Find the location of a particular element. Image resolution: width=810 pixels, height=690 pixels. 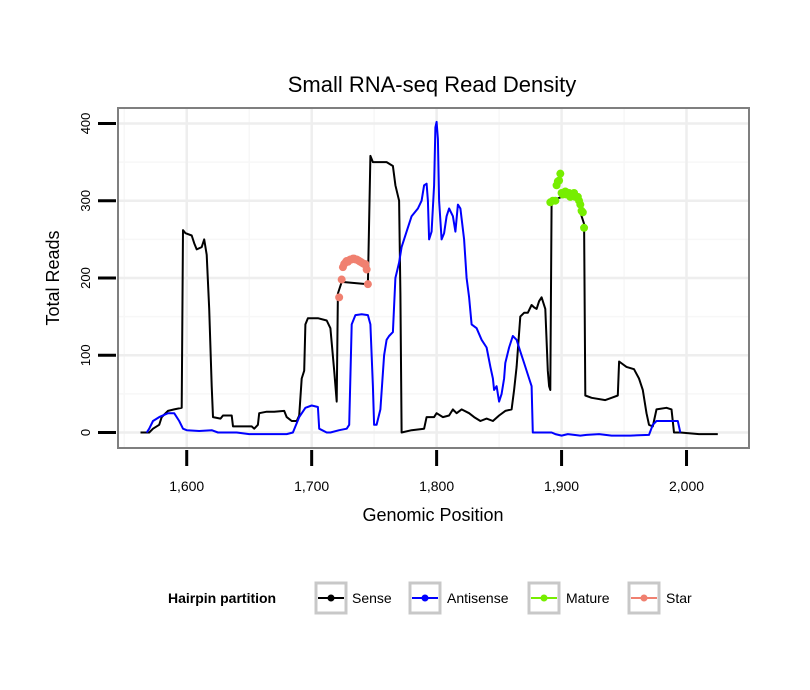

legend-label-mature: Mature is located at coordinates (588, 598).